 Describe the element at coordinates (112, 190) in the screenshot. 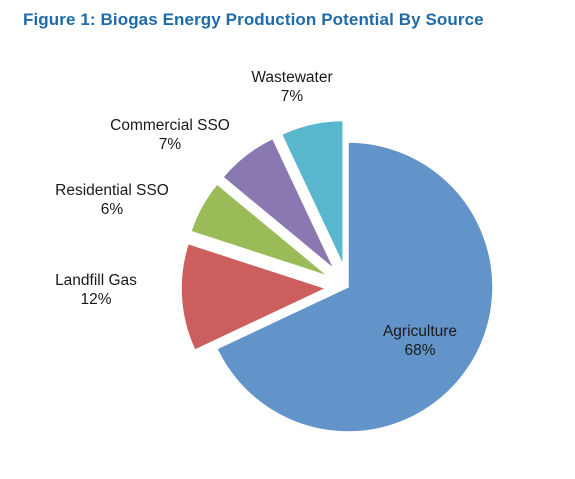

I see `slice-name-residential-sso: Residential SSO` at that location.